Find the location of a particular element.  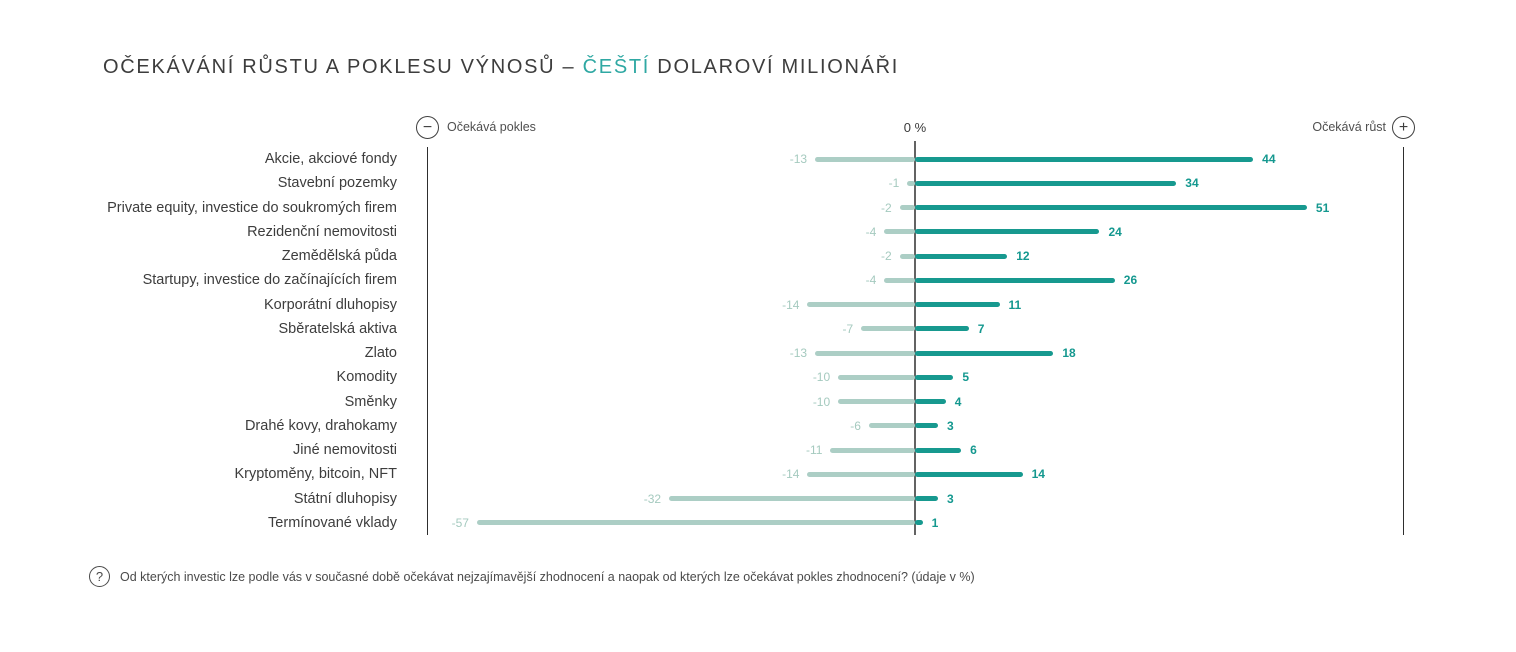

negative-value: -32 is located at coordinates (652, 498).